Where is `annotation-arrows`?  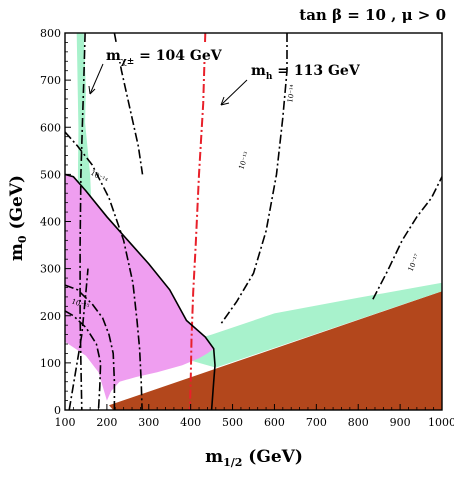 annotation-arrows is located at coordinates (168, 84).